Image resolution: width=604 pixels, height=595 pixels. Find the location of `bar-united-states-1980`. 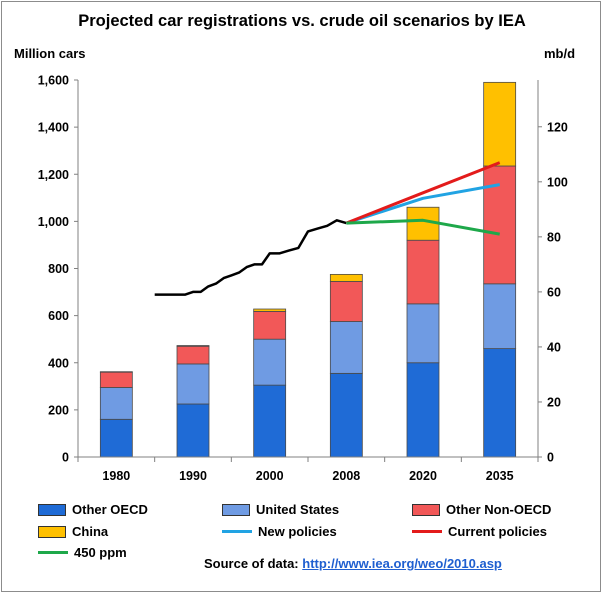

bar-united-states-1980 is located at coordinates (116, 403).